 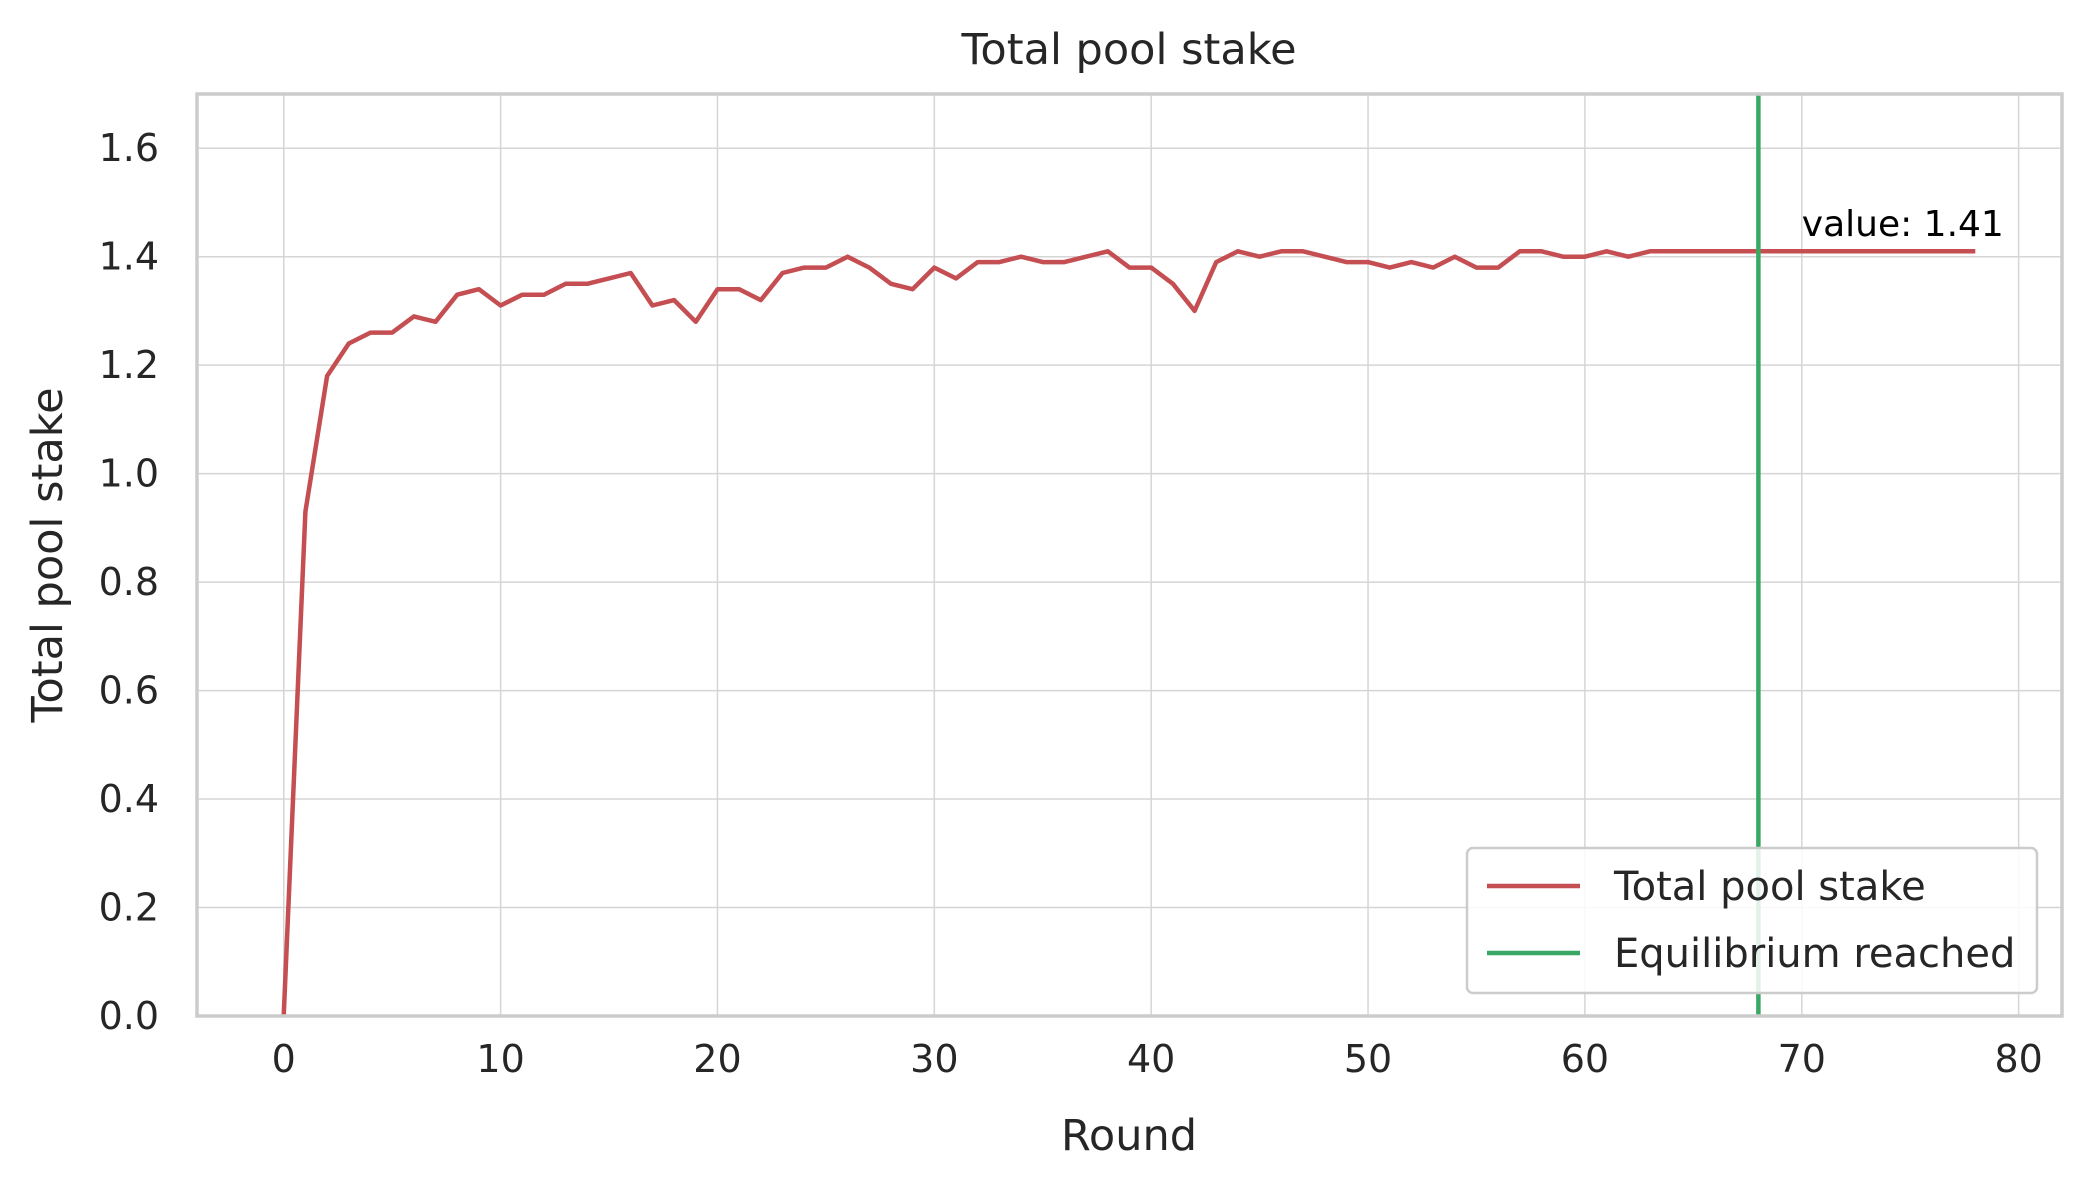 I want to click on x-tick-label: 20, so click(x=717, y=1059).